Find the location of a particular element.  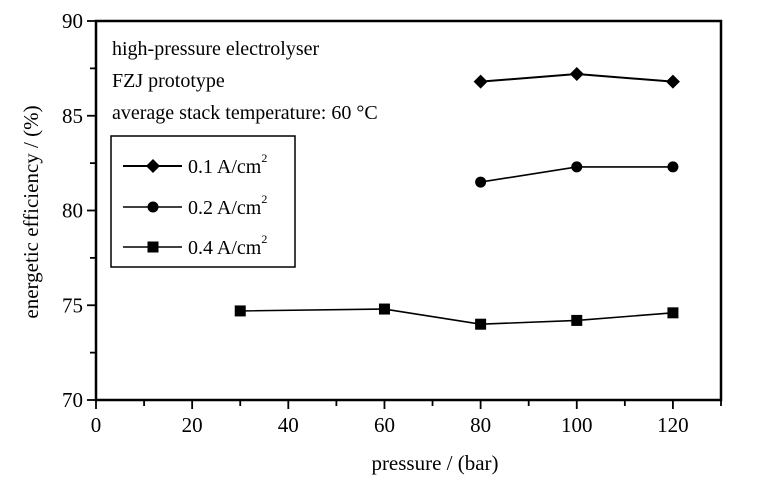

legend-entry: 0.4 A/cm2 is located at coordinates (195, 245).